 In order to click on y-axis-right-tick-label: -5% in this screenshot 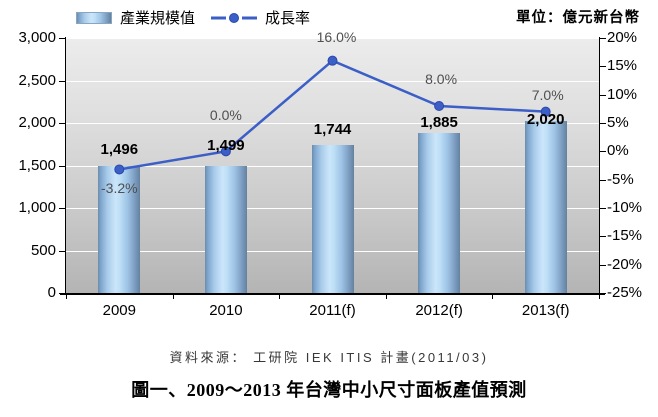, I will do `click(620, 179)`.